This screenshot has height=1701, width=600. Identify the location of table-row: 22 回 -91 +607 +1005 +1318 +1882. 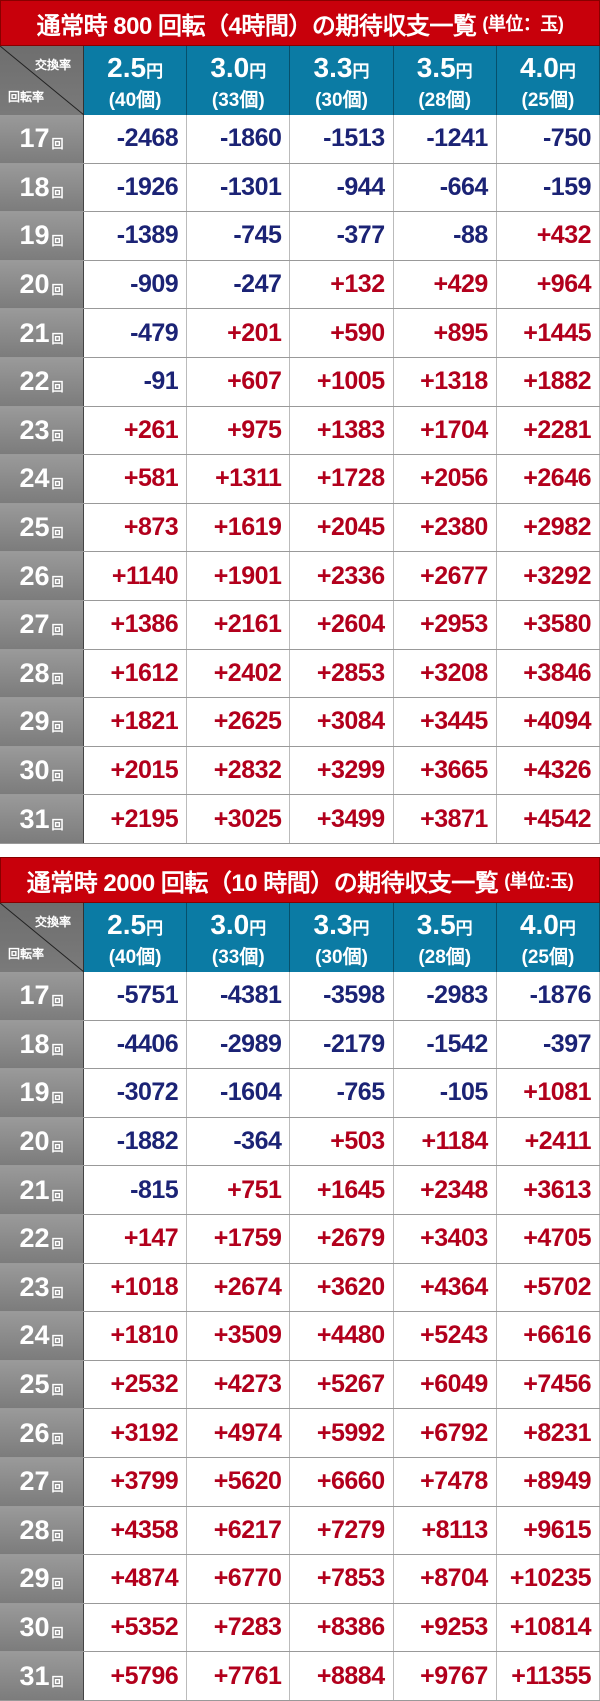
(300, 382).